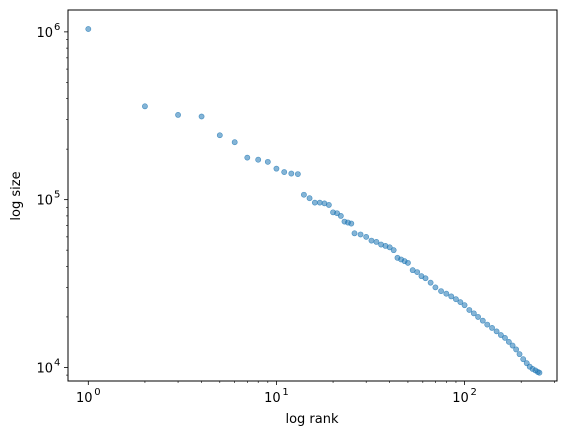 The width and height of the screenshot is (570, 437). I want to click on x-tick-exponent: 0, so click(97, 392).